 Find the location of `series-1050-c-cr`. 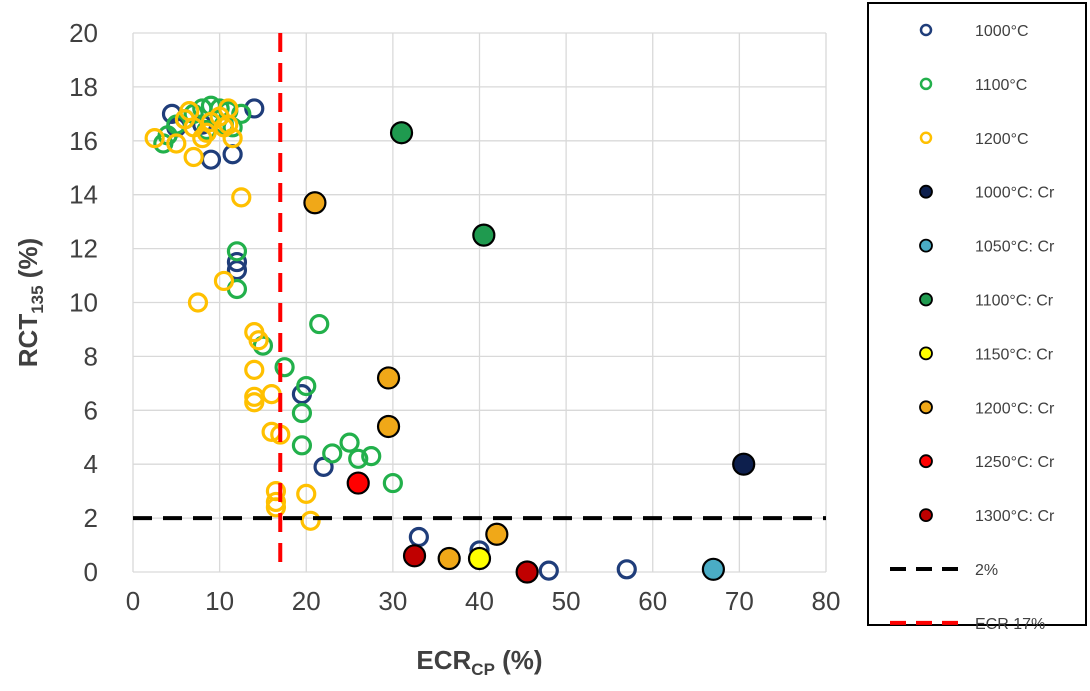

series-1050-c-cr is located at coordinates (713, 569).